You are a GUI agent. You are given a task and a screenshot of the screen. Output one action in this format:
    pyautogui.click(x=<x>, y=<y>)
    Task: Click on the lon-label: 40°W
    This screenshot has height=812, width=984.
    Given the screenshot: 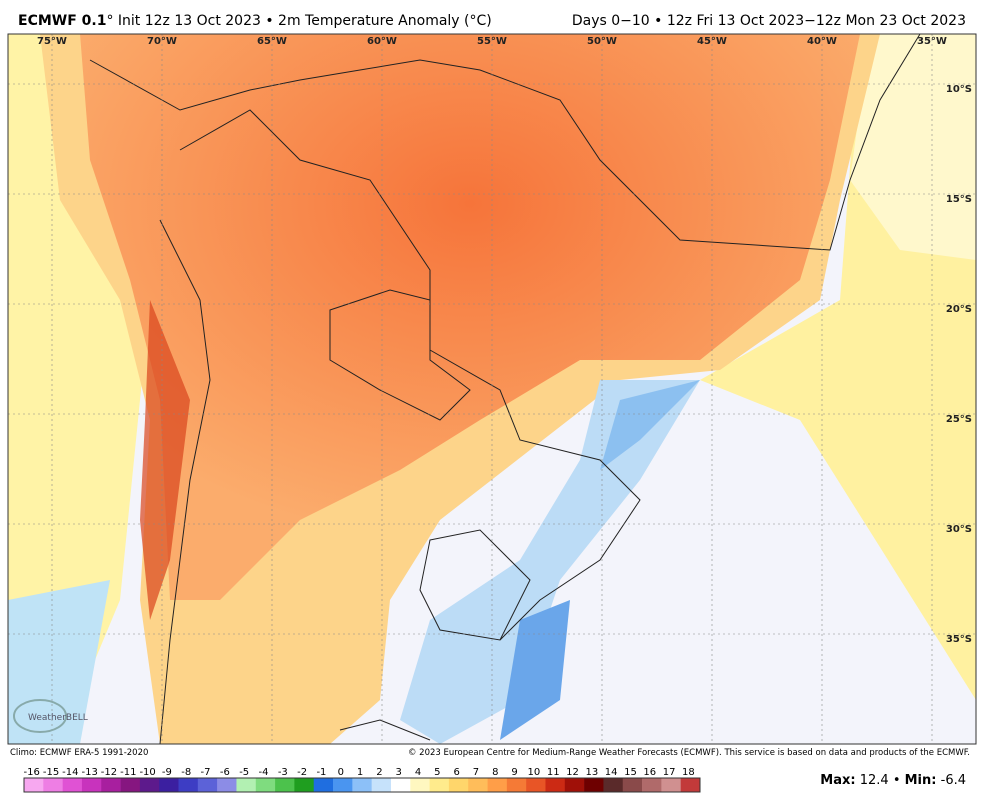 What is the action you would take?
    pyautogui.click(x=822, y=41)
    